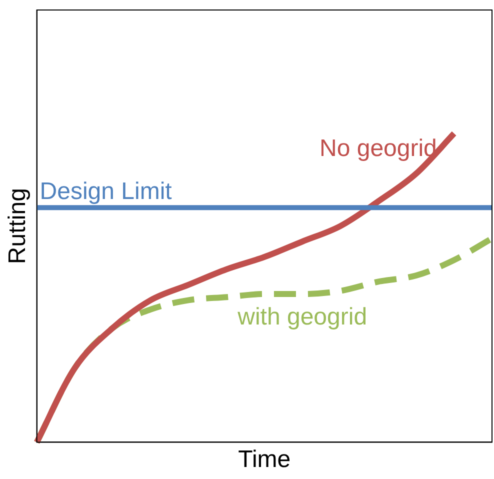 The image size is (494, 479). Describe the element at coordinates (106, 192) in the screenshot. I see `ref-line-label: Design Limit` at that location.